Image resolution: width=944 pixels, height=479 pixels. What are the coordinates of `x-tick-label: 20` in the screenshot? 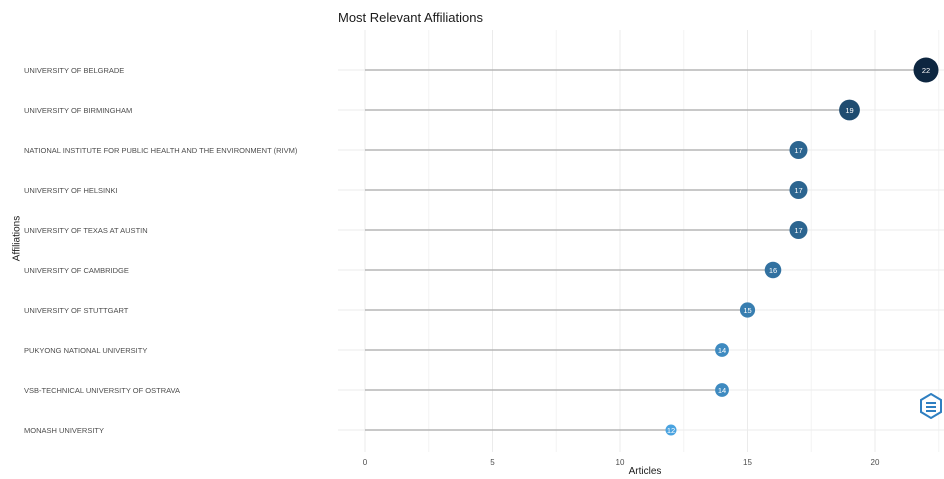 It's located at (875, 462).